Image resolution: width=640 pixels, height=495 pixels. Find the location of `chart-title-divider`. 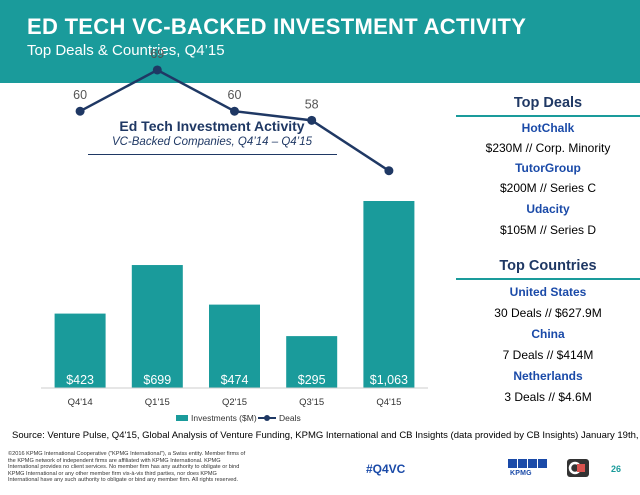

chart-title-divider is located at coordinates (212, 154).